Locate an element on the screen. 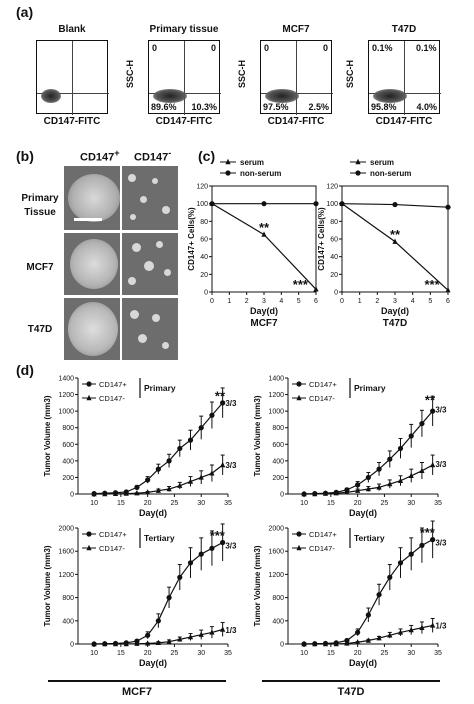  y-tick-label: 1400 is located at coordinates (276, 379).